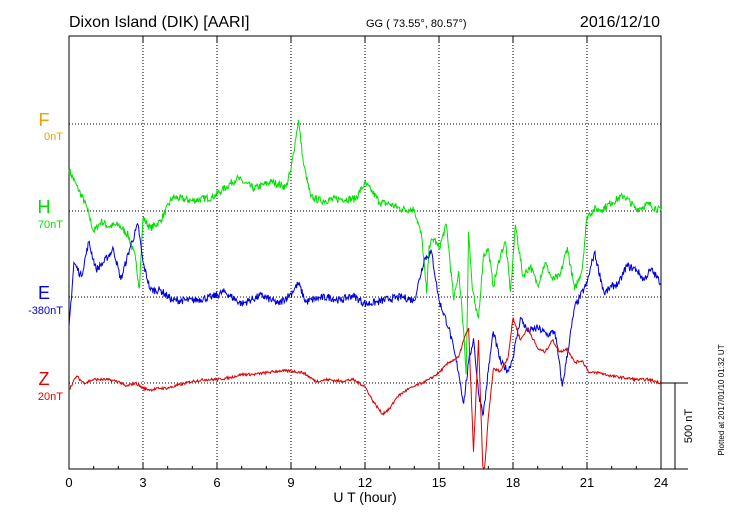 This screenshot has width=730, height=520. What do you see at coordinates (513, 482) in the screenshot?
I see `x-tick-label-18: 18` at bounding box center [513, 482].